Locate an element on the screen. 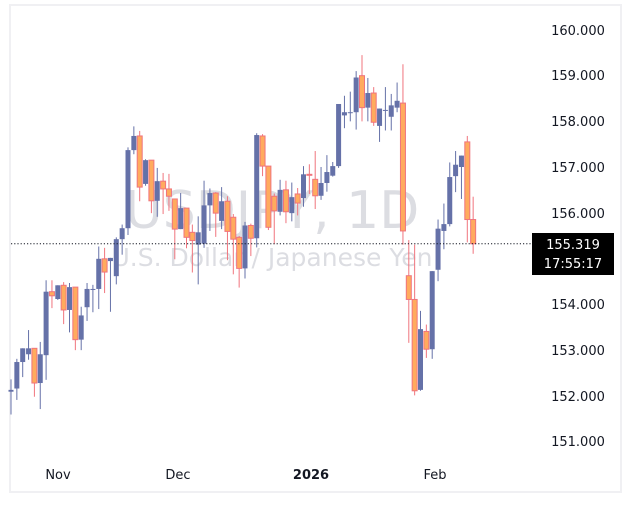  y-tick: 152.000 is located at coordinates (578, 397).